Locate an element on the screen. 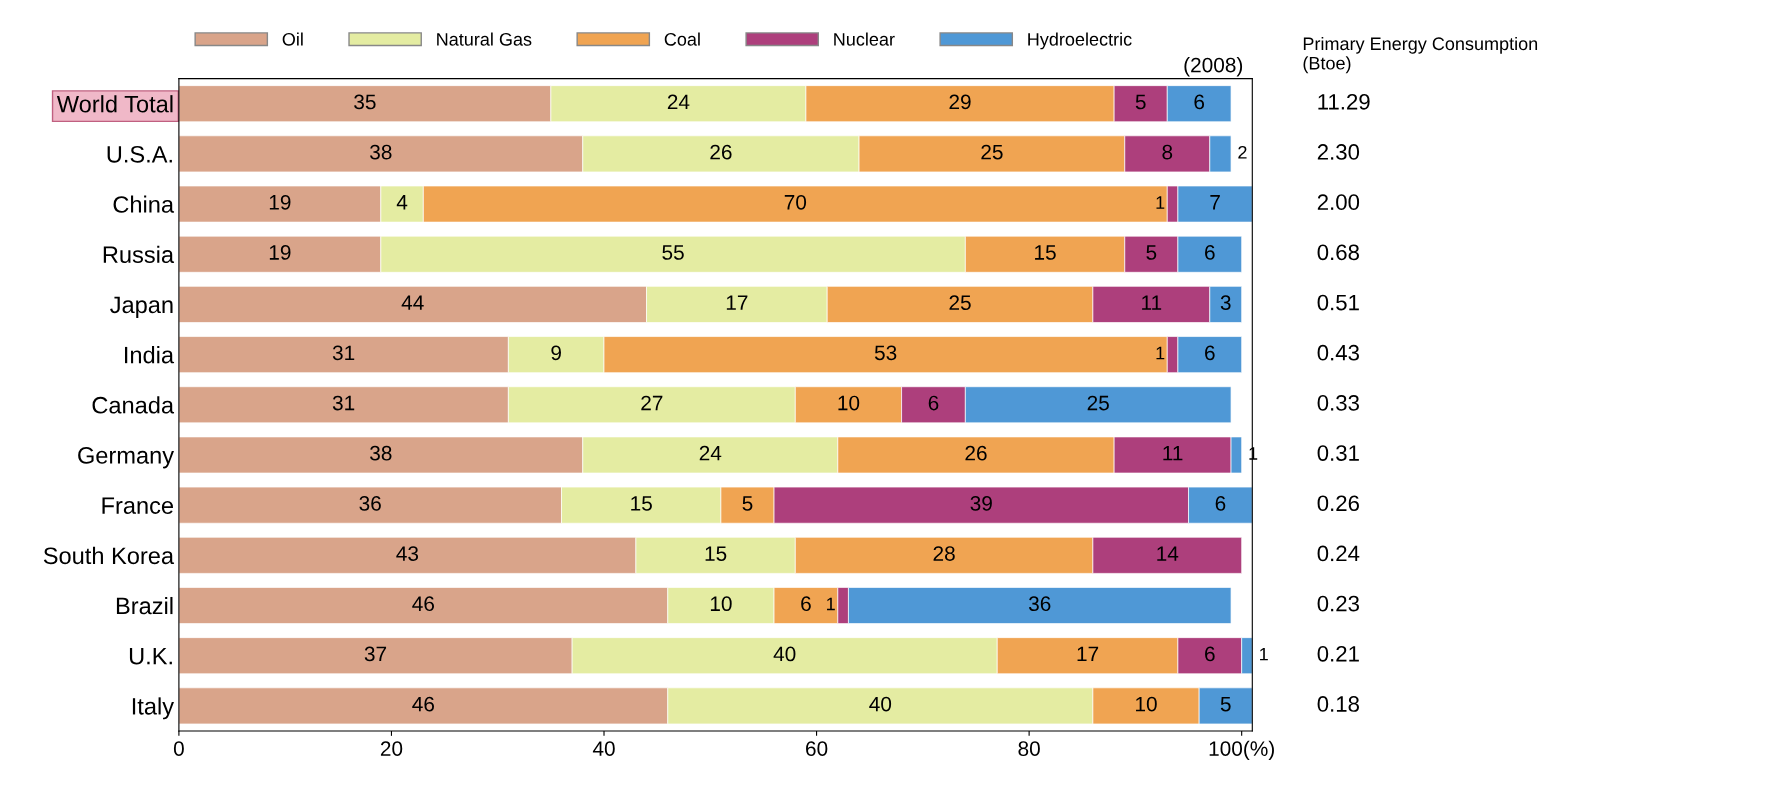 Image resolution: width=1789 pixels, height=786 pixels. data-label: 7 is located at coordinates (1215, 202).